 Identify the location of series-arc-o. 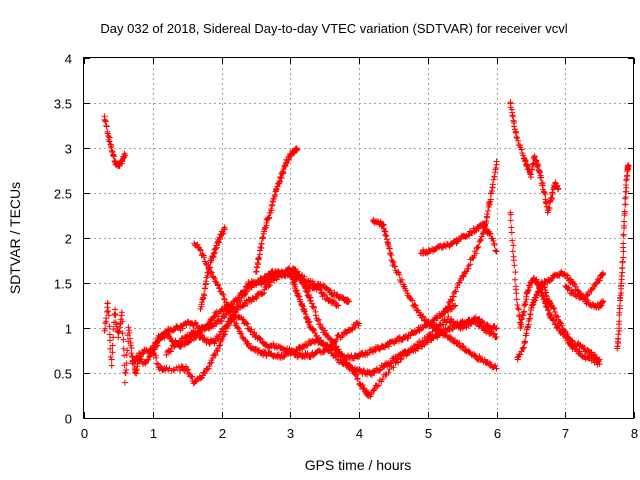
(558, 321).